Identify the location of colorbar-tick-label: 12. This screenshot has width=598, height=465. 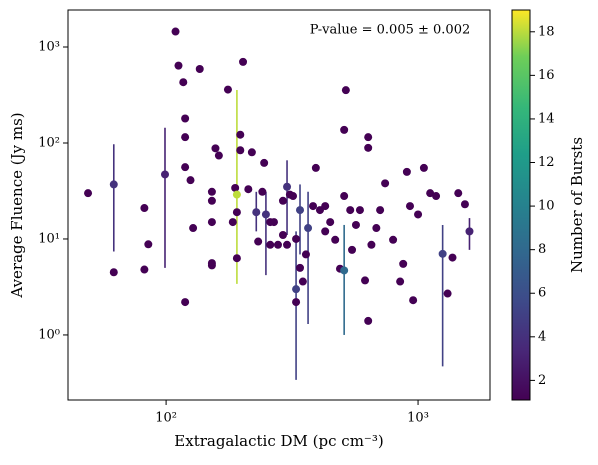
(546, 162).